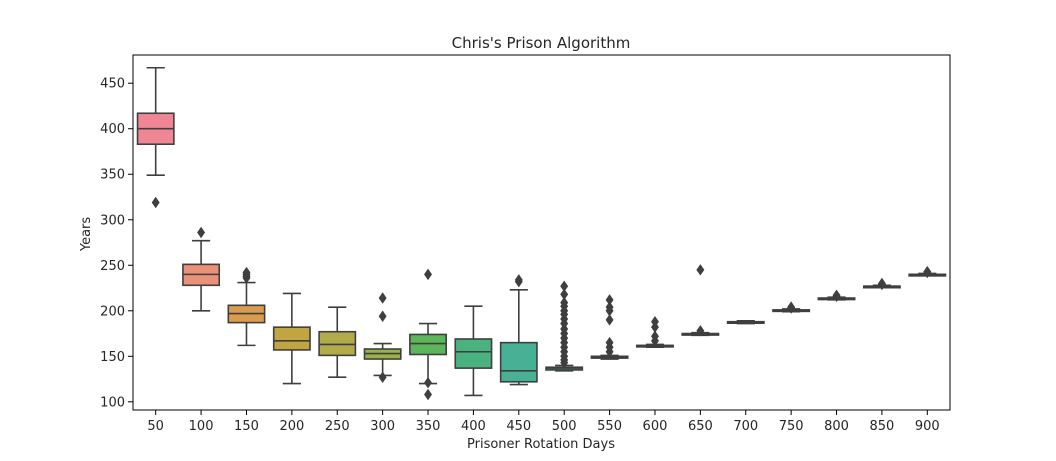 This screenshot has width=1056, height=461. I want to click on x-tick-label: 300, so click(382, 426).